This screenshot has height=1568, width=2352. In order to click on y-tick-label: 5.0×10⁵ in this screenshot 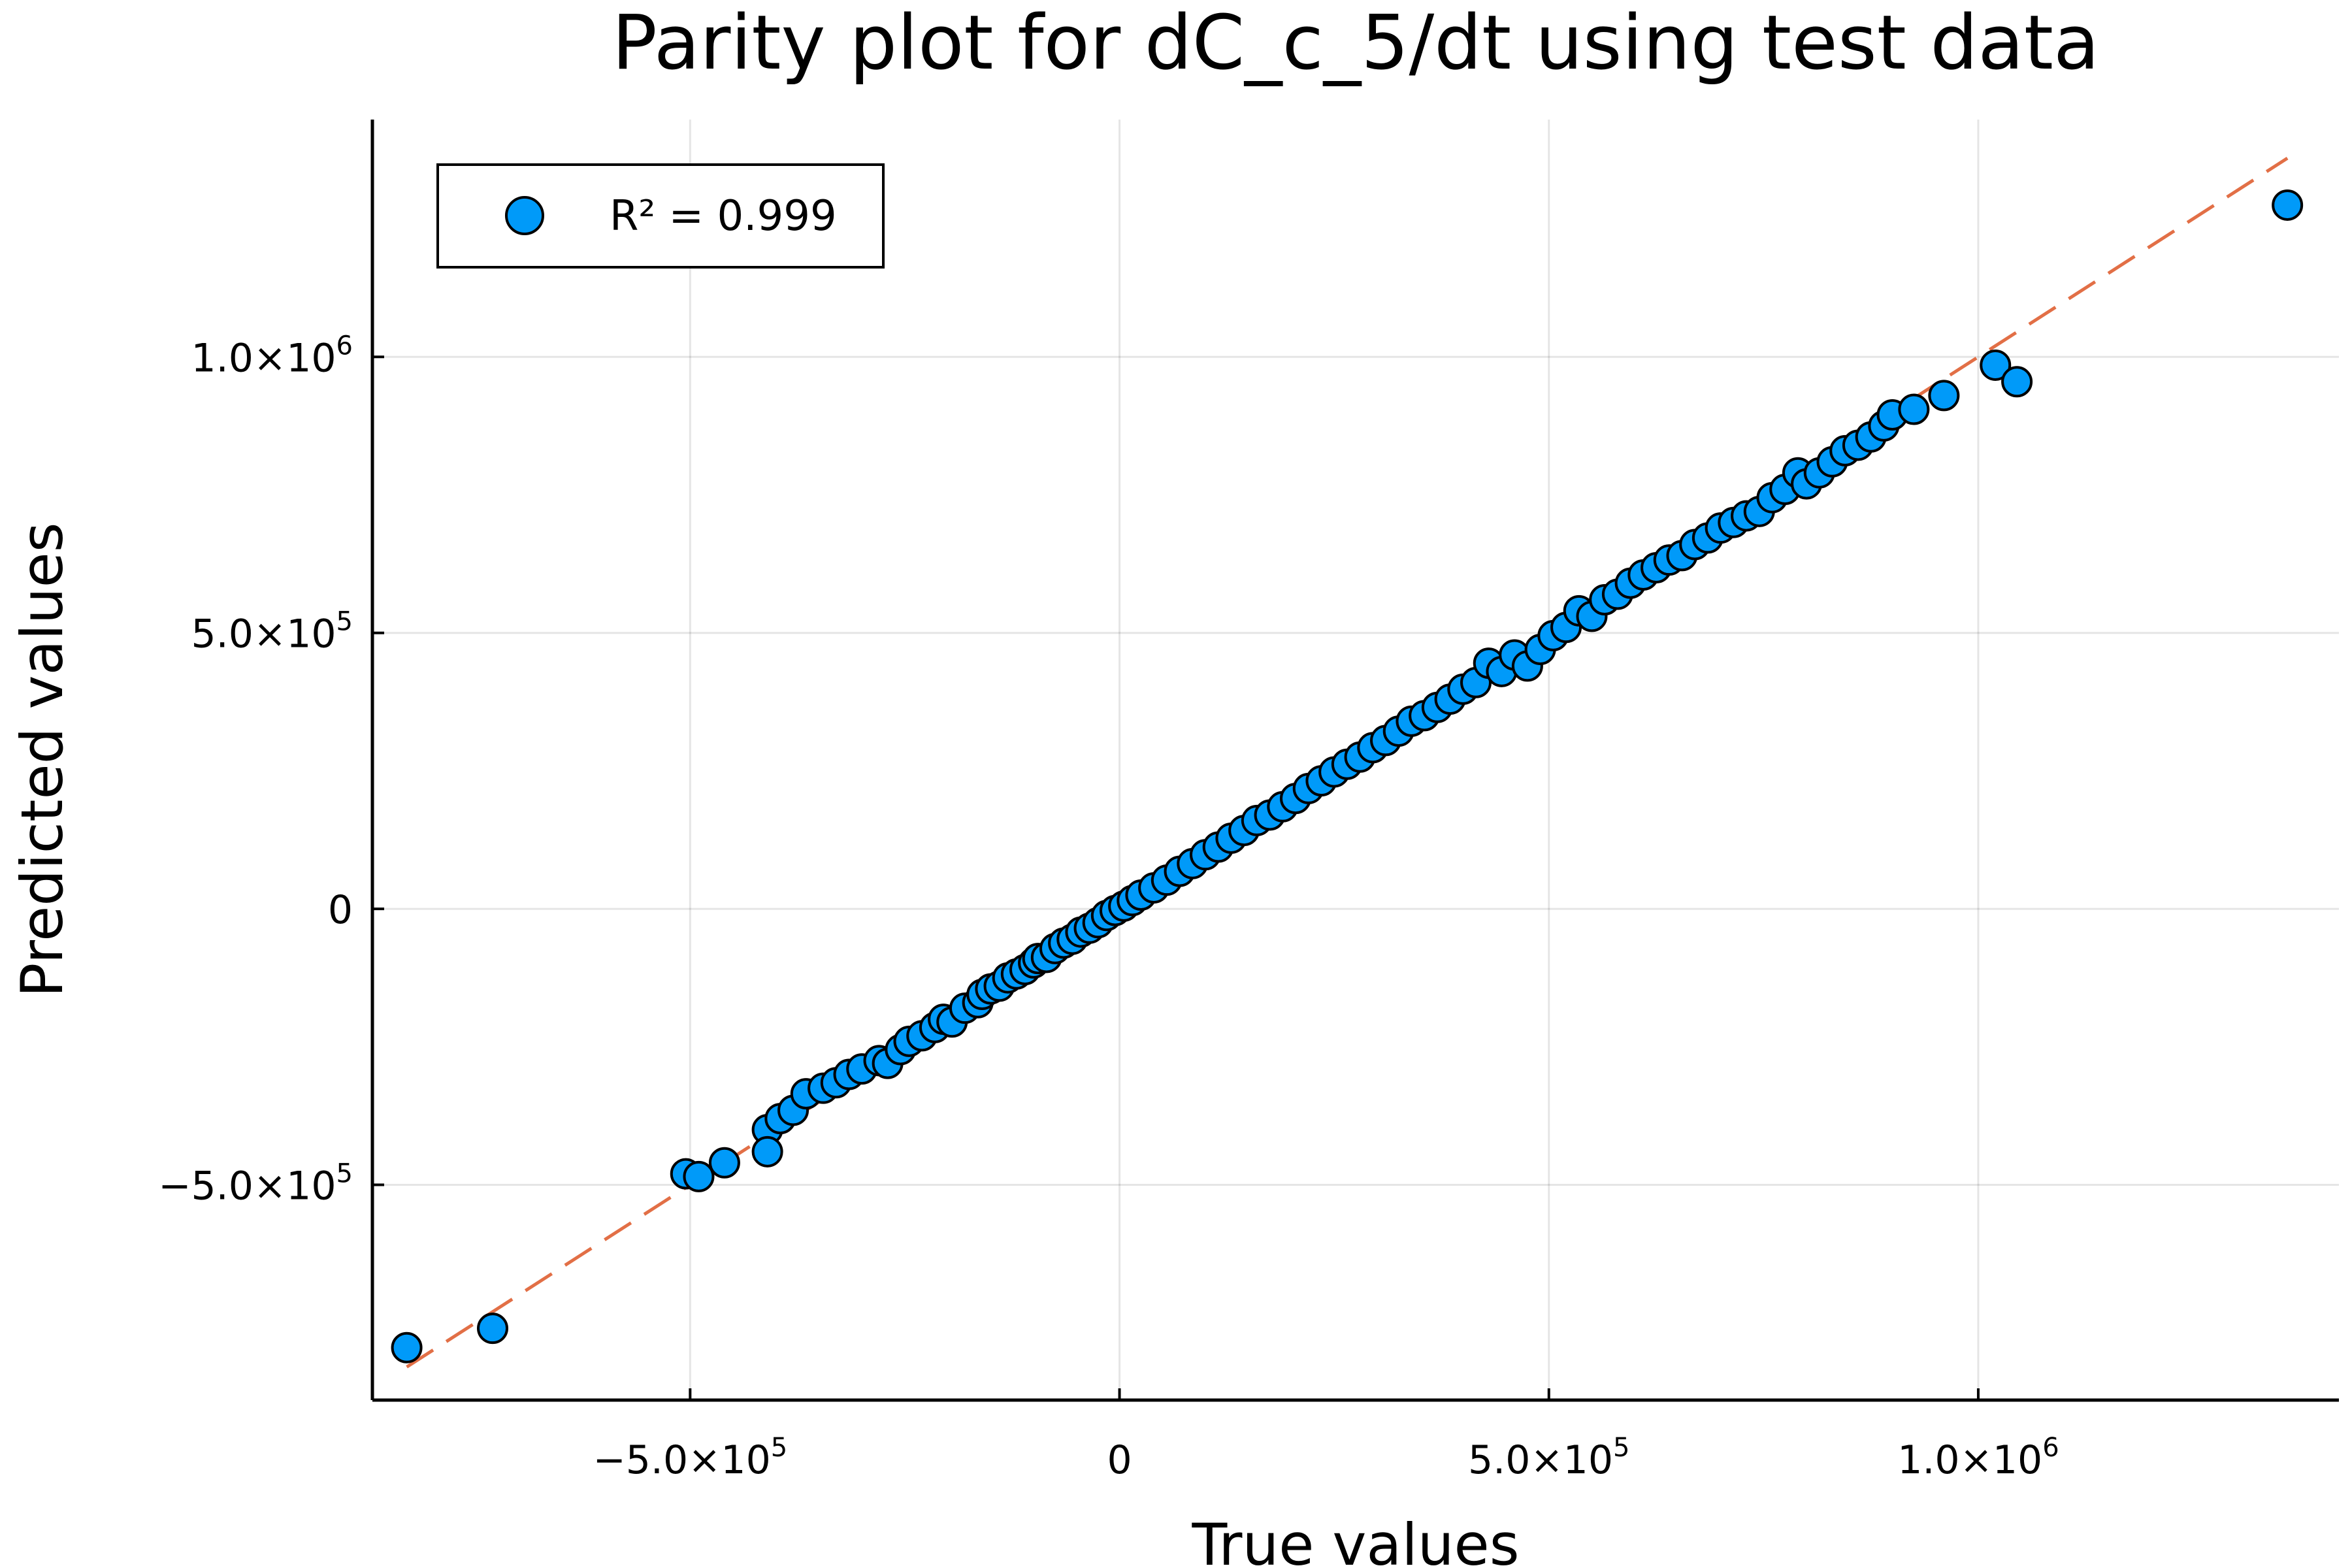, I will do `click(272, 632)`.